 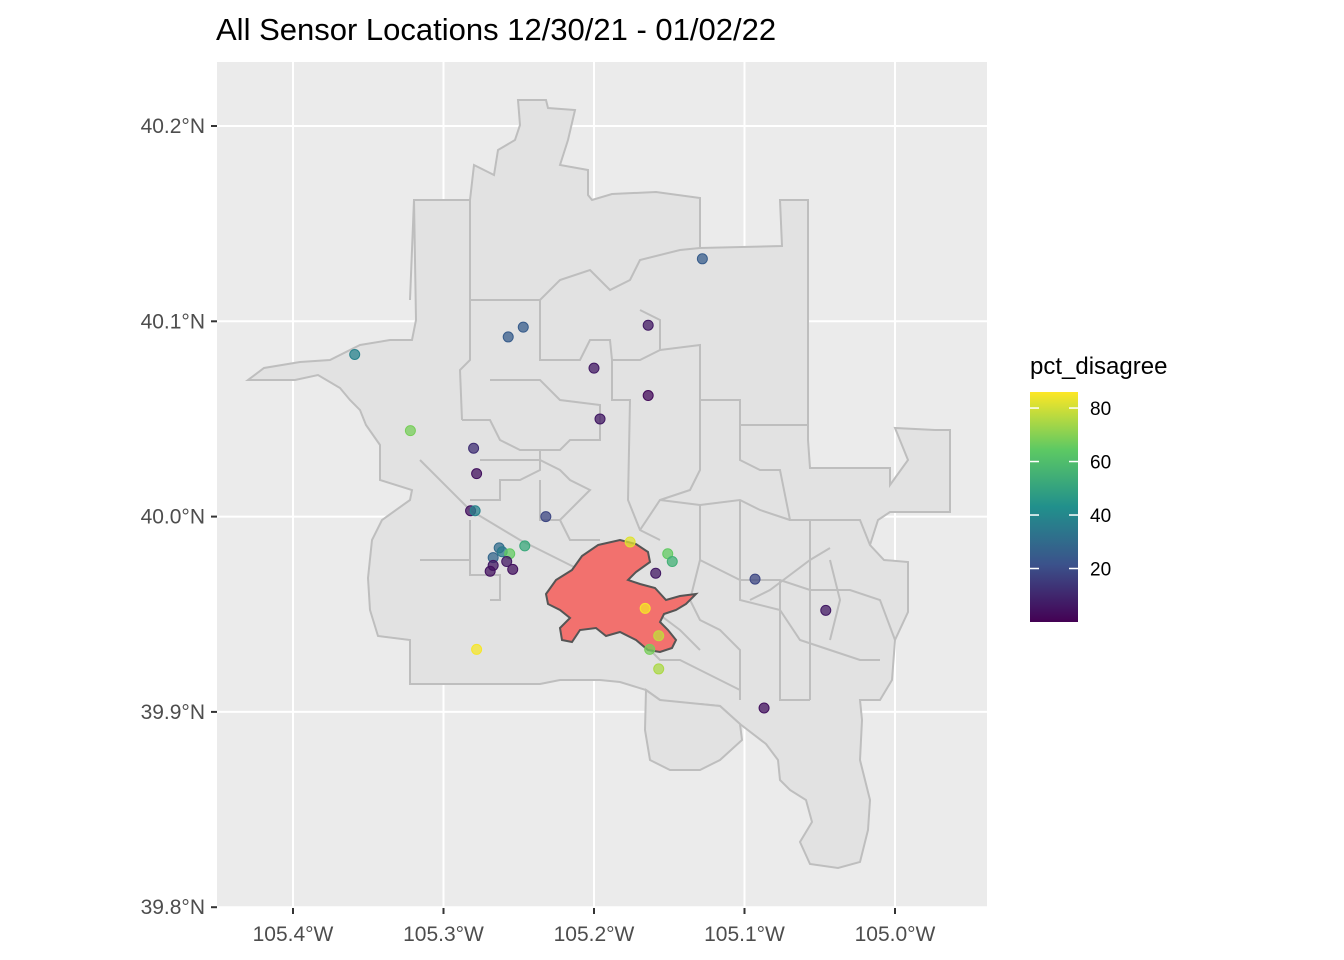 What do you see at coordinates (744, 934) in the screenshot?
I see `x-tick-label: 105.1°W` at bounding box center [744, 934].